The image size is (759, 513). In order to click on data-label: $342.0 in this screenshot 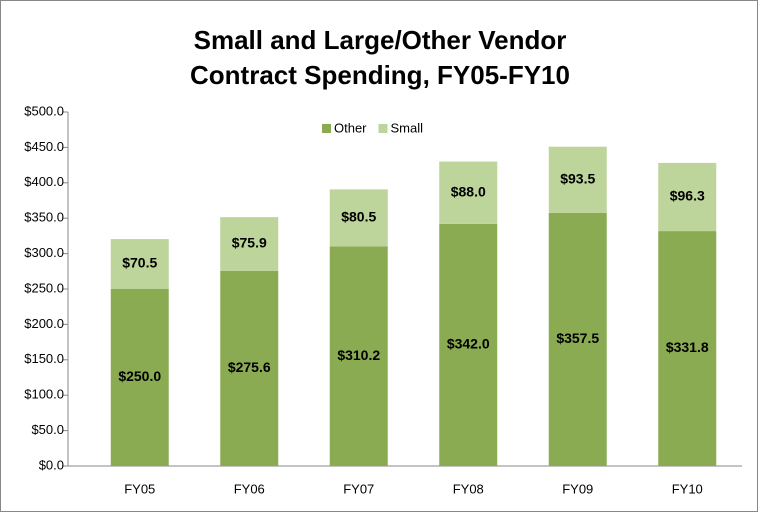, I will do `click(468, 344)`.